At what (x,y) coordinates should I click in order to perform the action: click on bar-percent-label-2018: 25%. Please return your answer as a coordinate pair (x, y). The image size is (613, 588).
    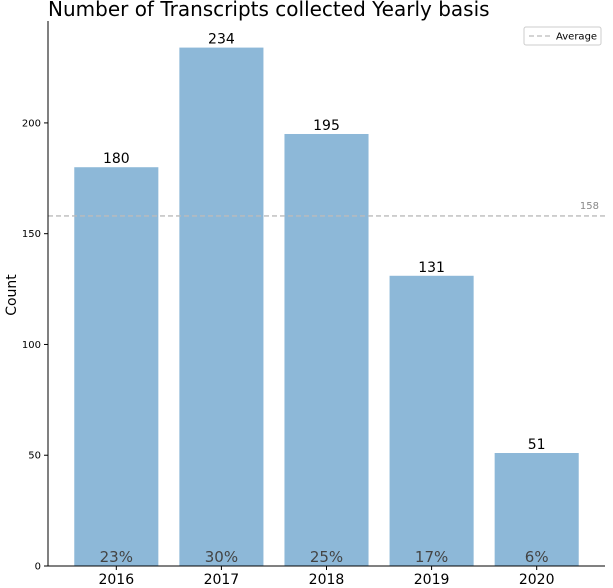
    Looking at the image, I should click on (326, 557).